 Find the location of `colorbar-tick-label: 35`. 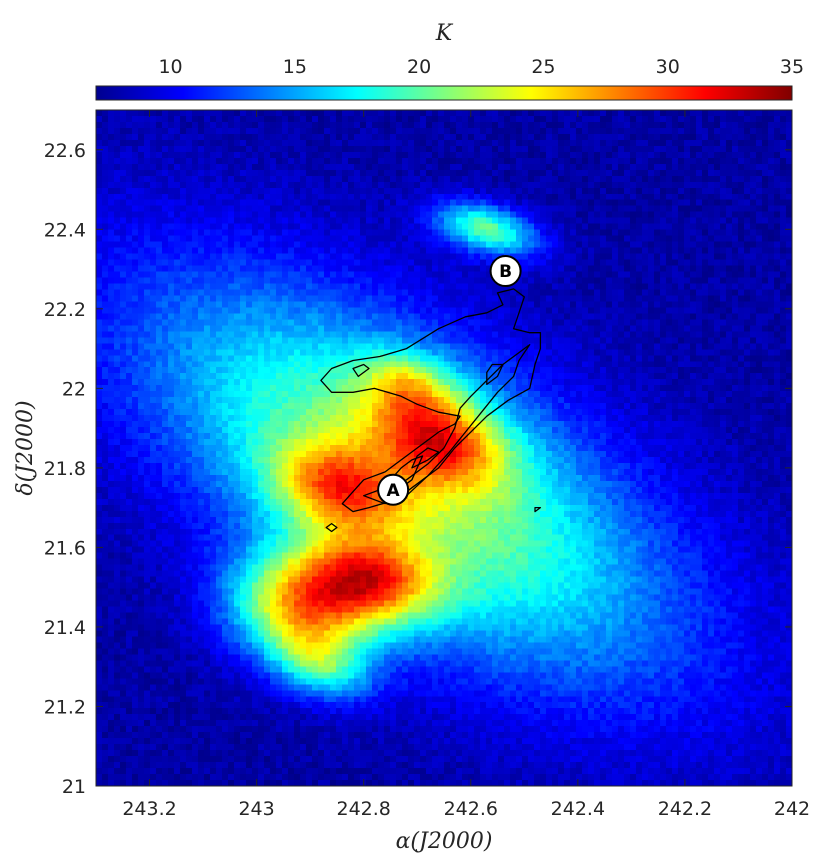

colorbar-tick-label: 35 is located at coordinates (792, 67).